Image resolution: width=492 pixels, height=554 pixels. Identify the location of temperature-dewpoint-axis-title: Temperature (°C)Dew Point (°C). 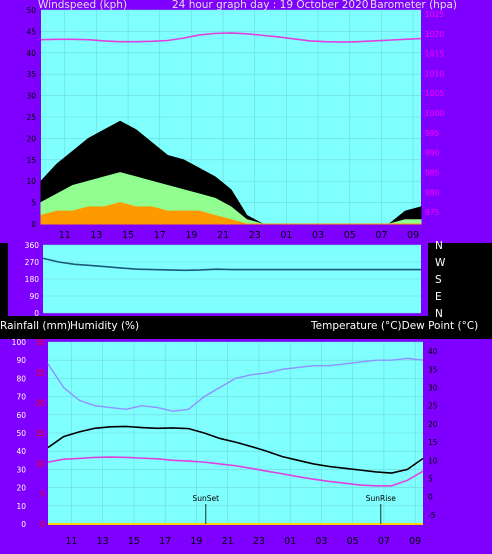
(395, 326).